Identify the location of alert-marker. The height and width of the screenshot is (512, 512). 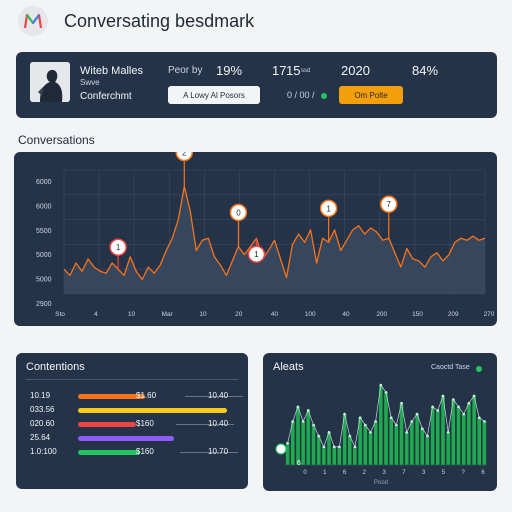
(281, 449).